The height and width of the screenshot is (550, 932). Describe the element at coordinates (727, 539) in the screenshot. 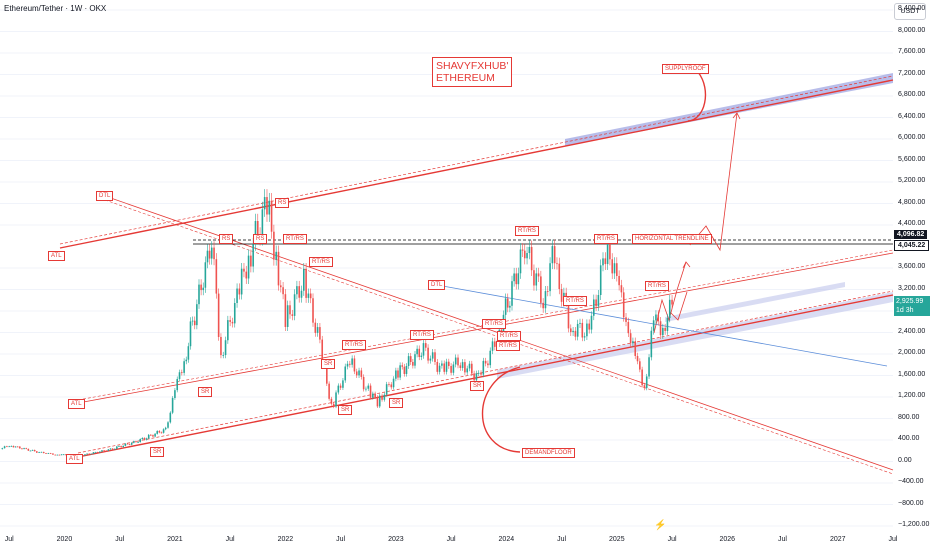

I see `x-axis-label: 2026` at that location.